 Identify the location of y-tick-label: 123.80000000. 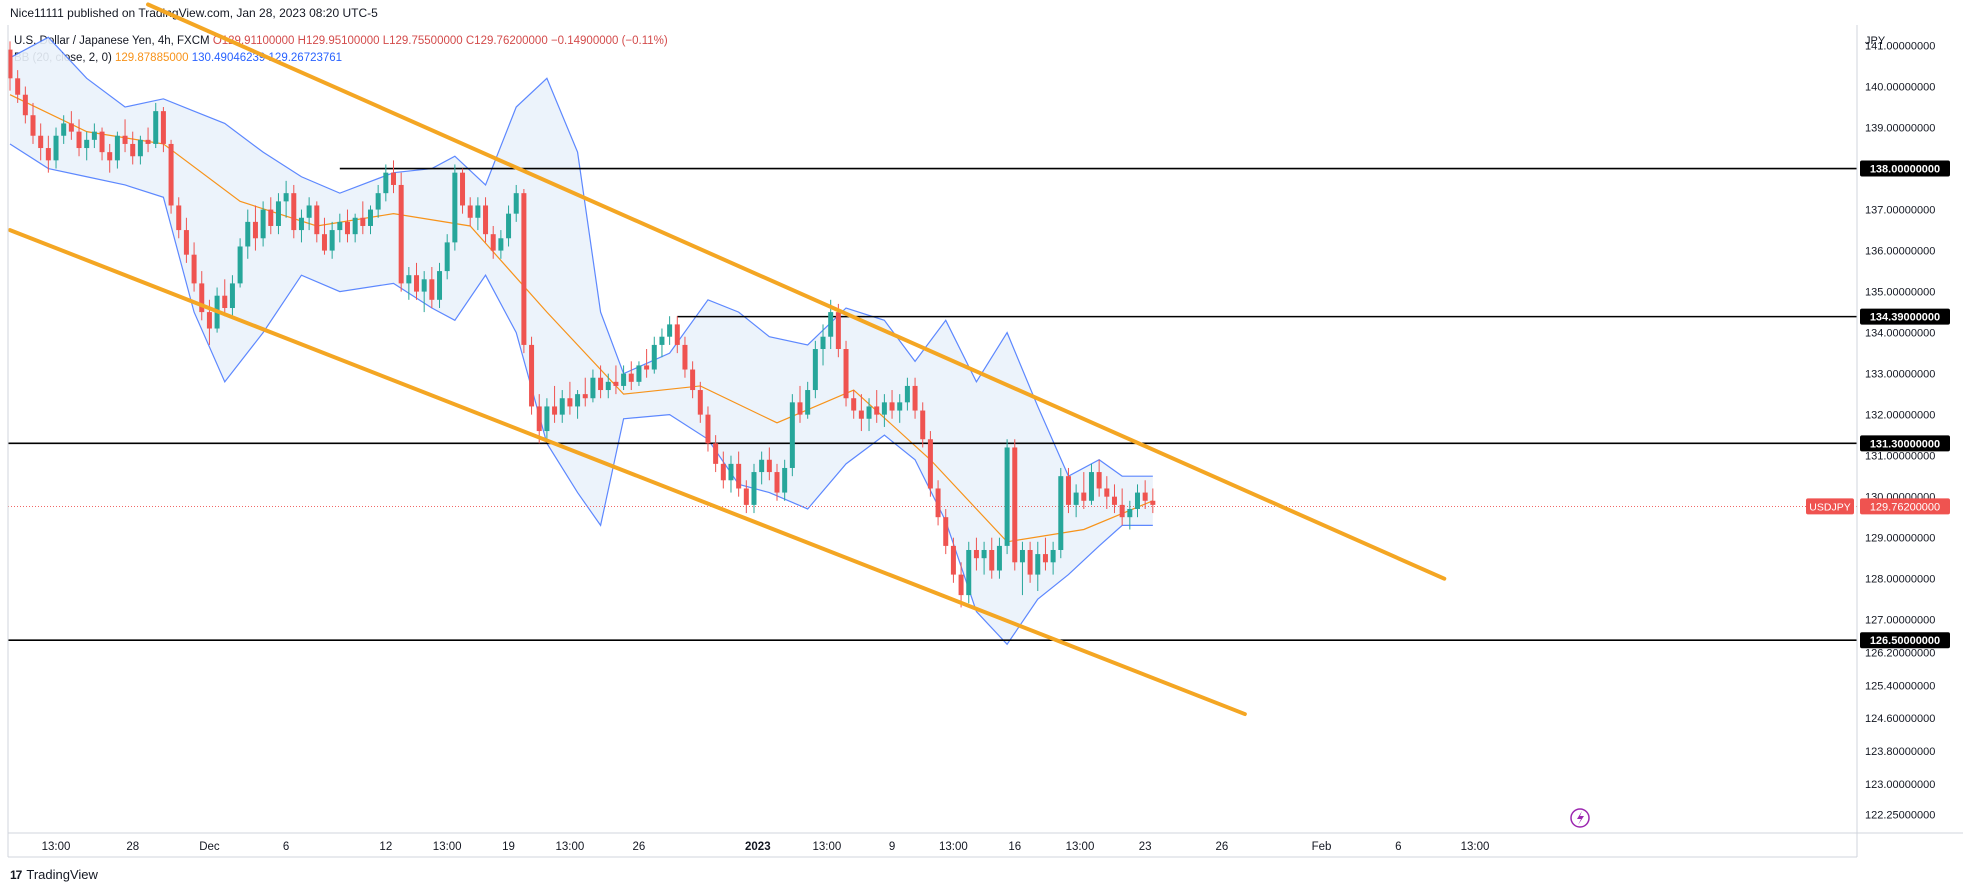
(1900, 752).